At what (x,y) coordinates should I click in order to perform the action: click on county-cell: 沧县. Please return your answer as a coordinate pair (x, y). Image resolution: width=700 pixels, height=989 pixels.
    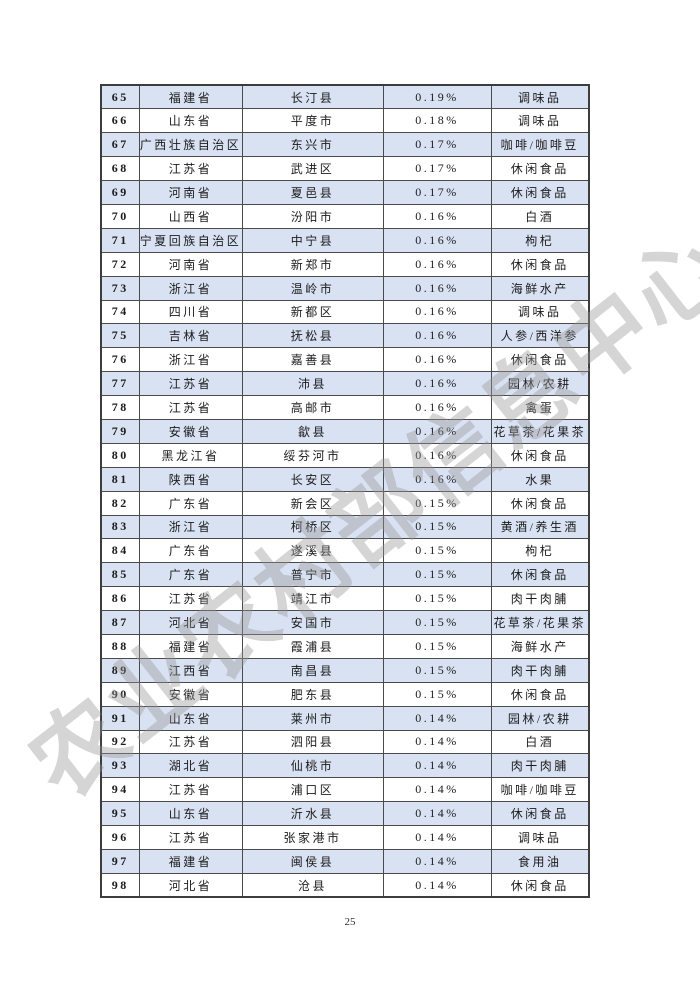
    Looking at the image, I should click on (312, 885).